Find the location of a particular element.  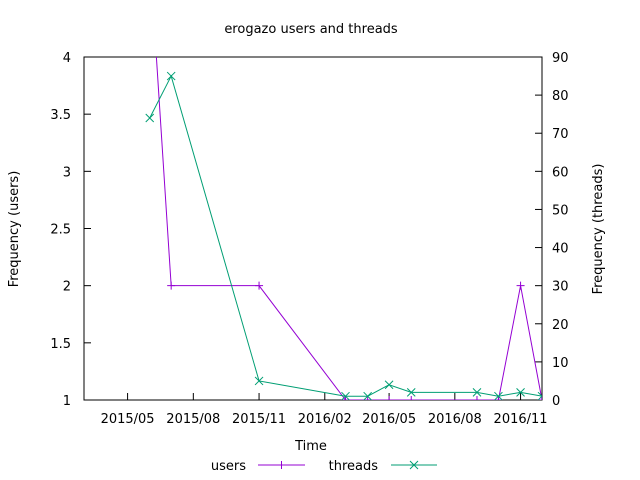

x-tick-label: 2016/11 is located at coordinates (521, 419).